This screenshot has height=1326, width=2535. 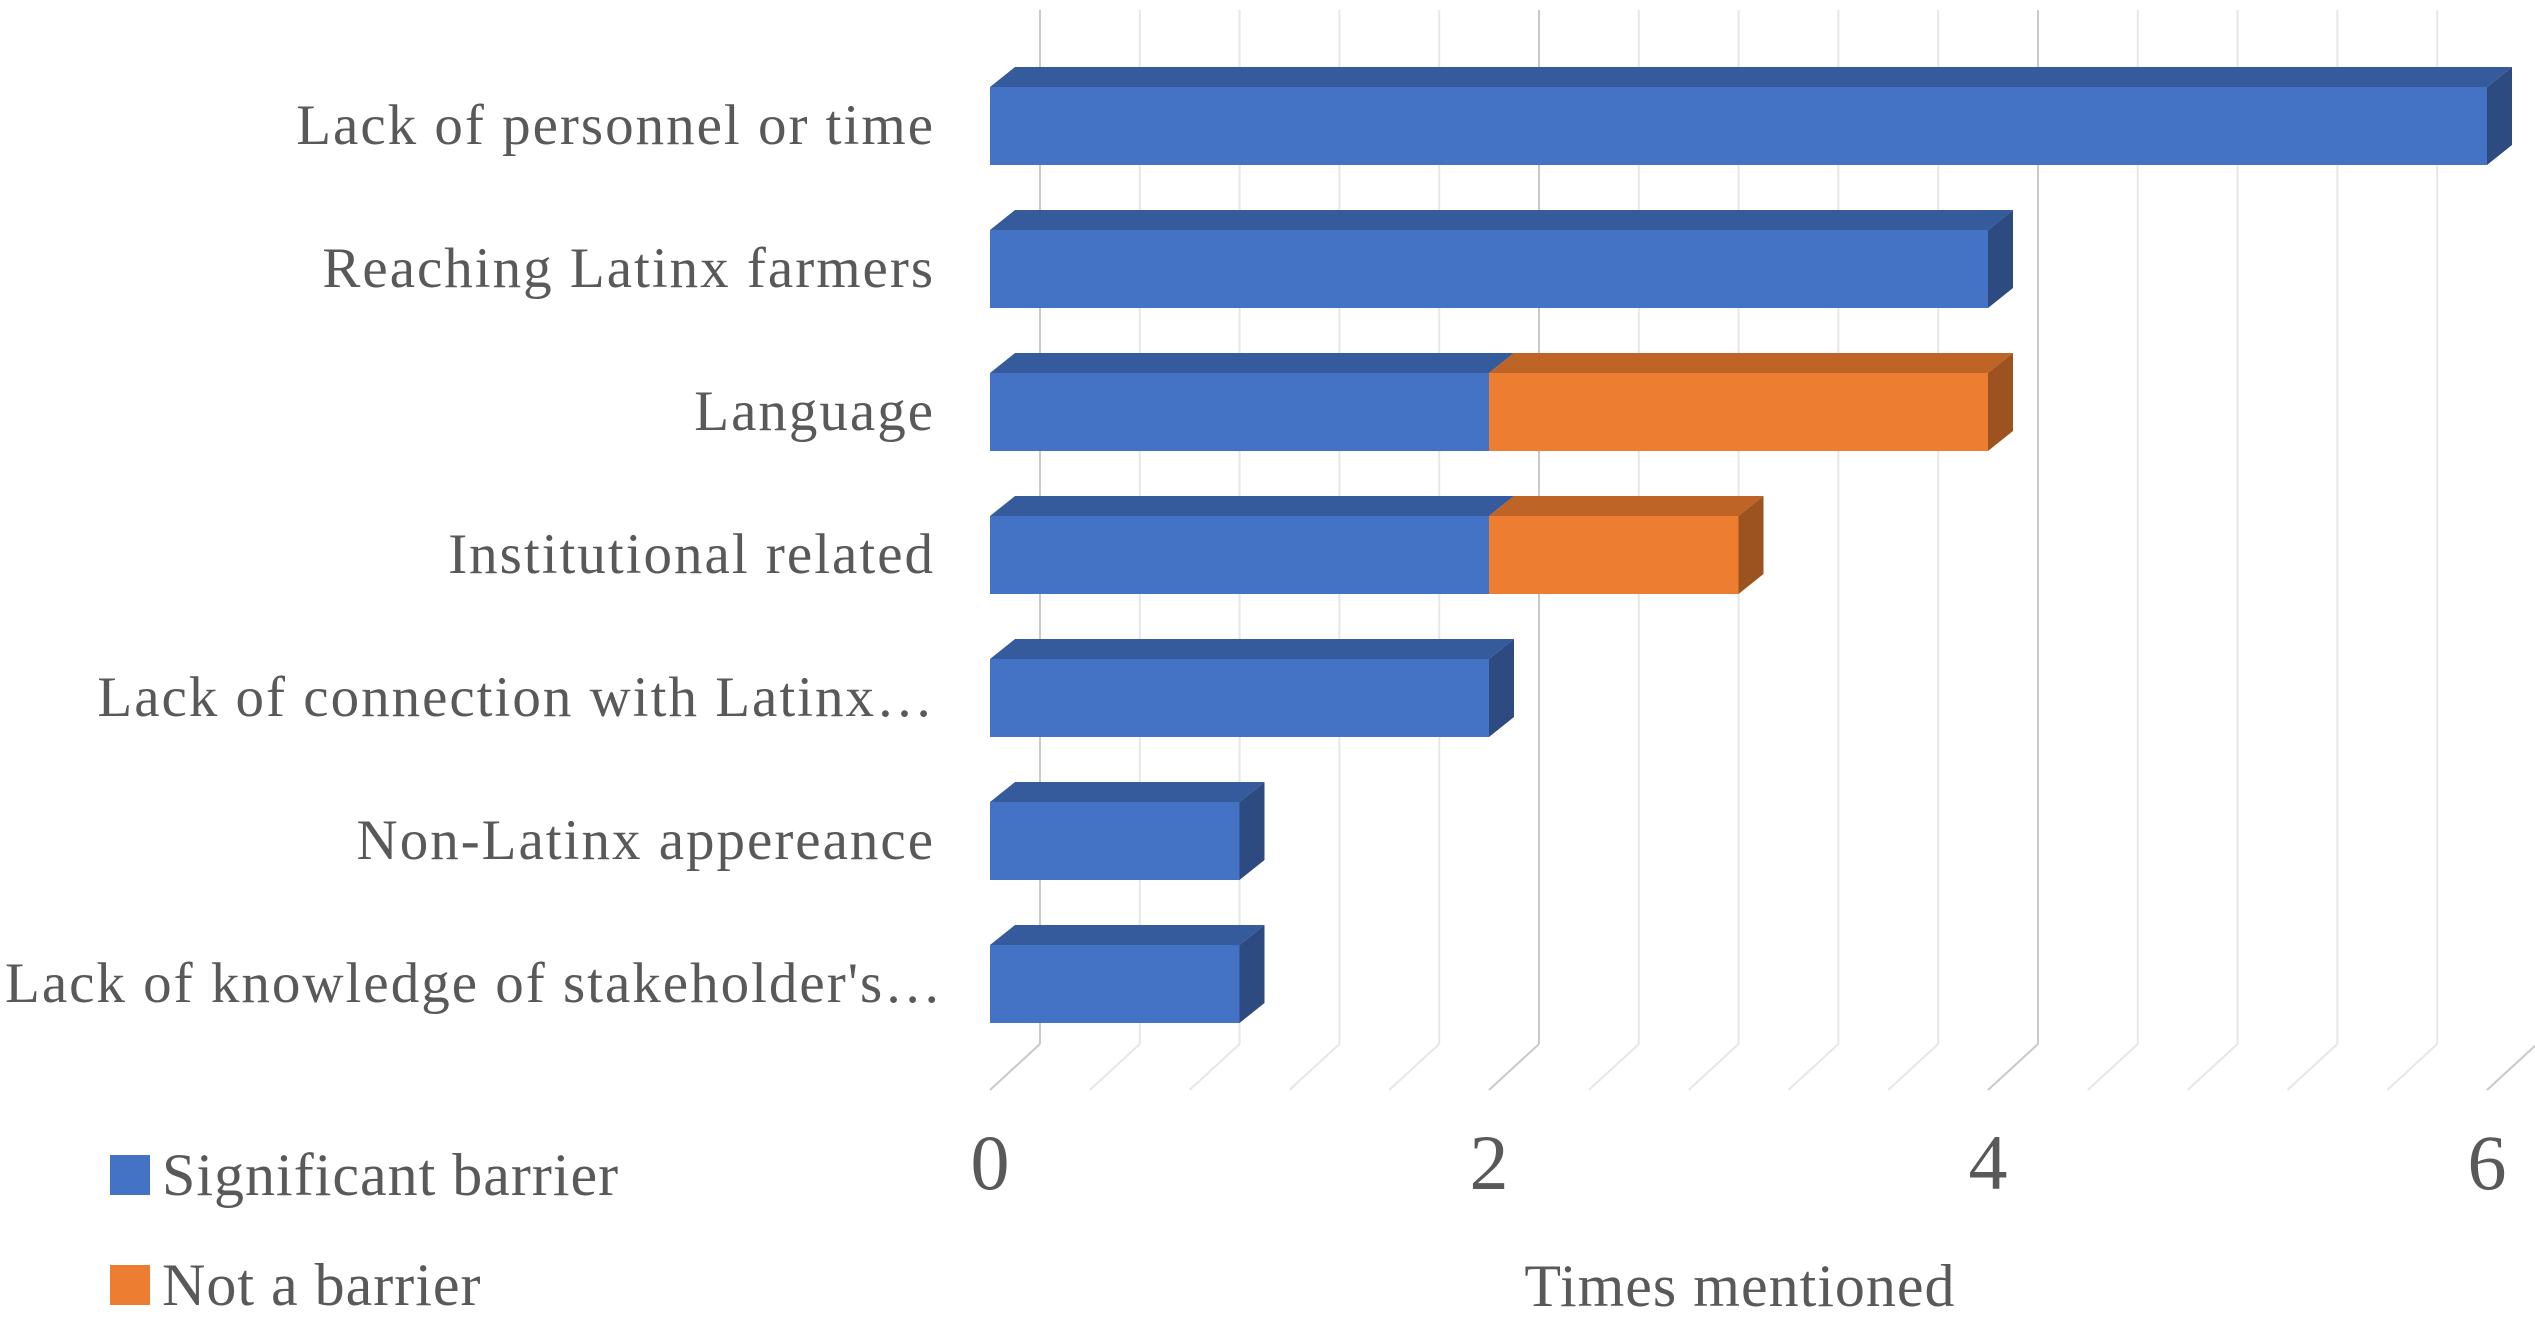 I want to click on x-axis-tick-label: 0, so click(x=990, y=1162).